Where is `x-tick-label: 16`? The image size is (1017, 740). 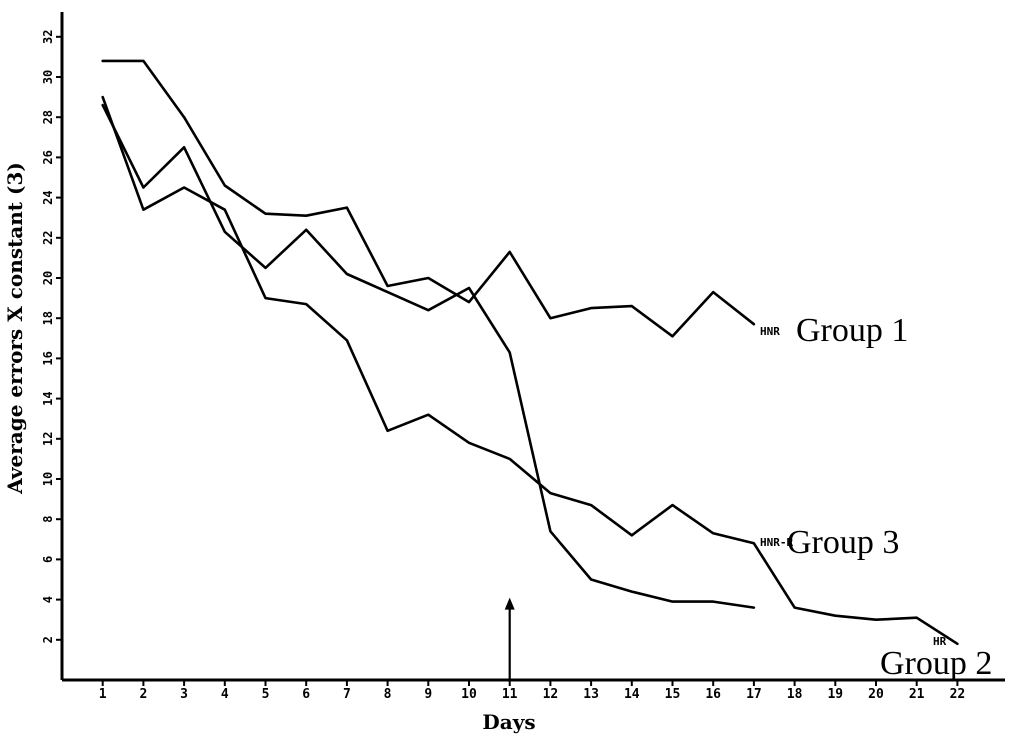 x-tick-label: 16 is located at coordinates (713, 694).